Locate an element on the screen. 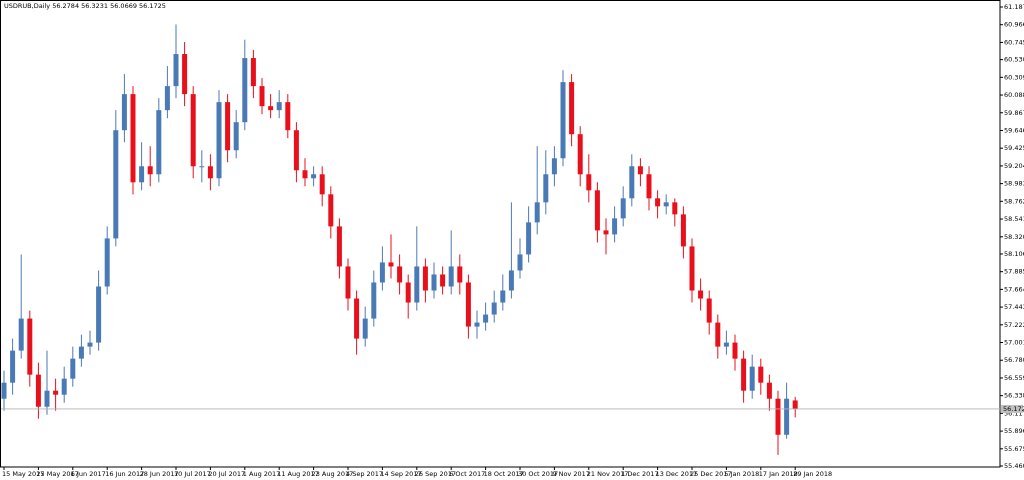 The height and width of the screenshot is (480, 1024). y-tick-label: 59.6465 is located at coordinates (1014, 130).